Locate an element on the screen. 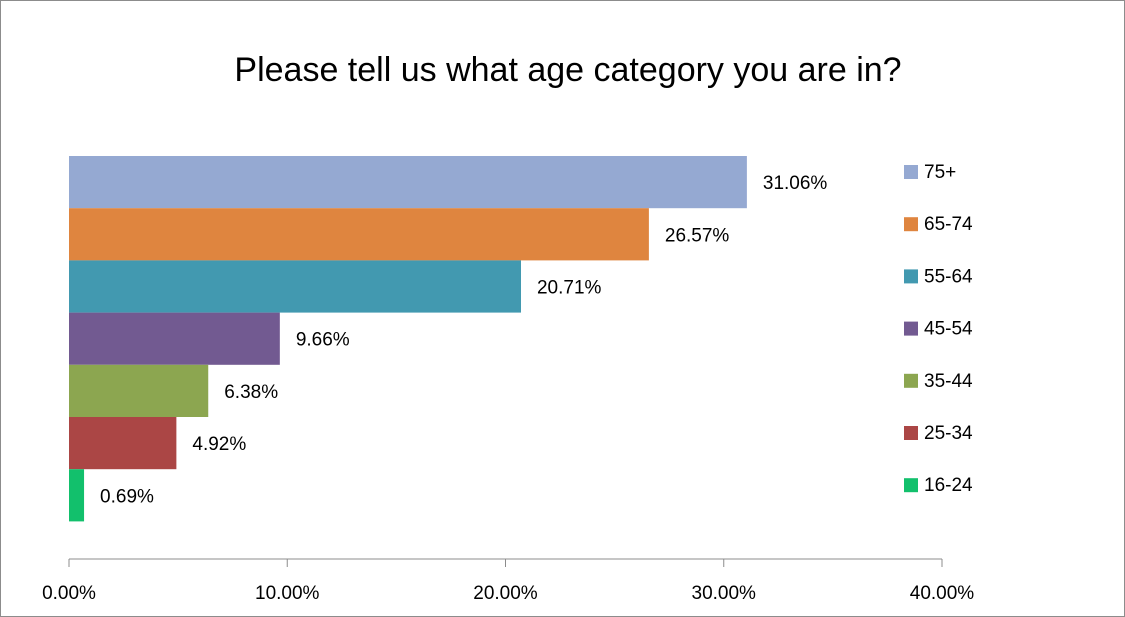  legend-label: 55-64 is located at coordinates (948, 276).